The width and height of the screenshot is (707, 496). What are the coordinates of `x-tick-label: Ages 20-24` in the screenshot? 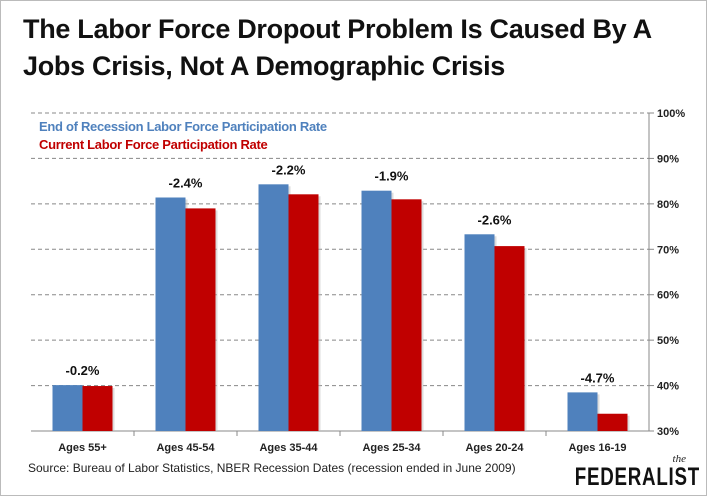 It's located at (494, 448).